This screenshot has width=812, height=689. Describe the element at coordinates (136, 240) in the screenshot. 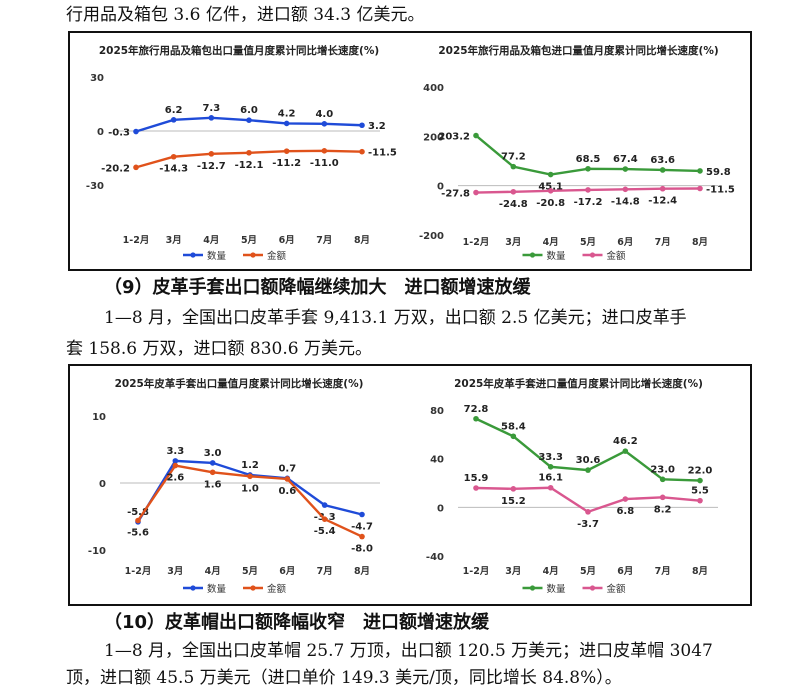

I see `x-tick-label: 1-2月` at that location.